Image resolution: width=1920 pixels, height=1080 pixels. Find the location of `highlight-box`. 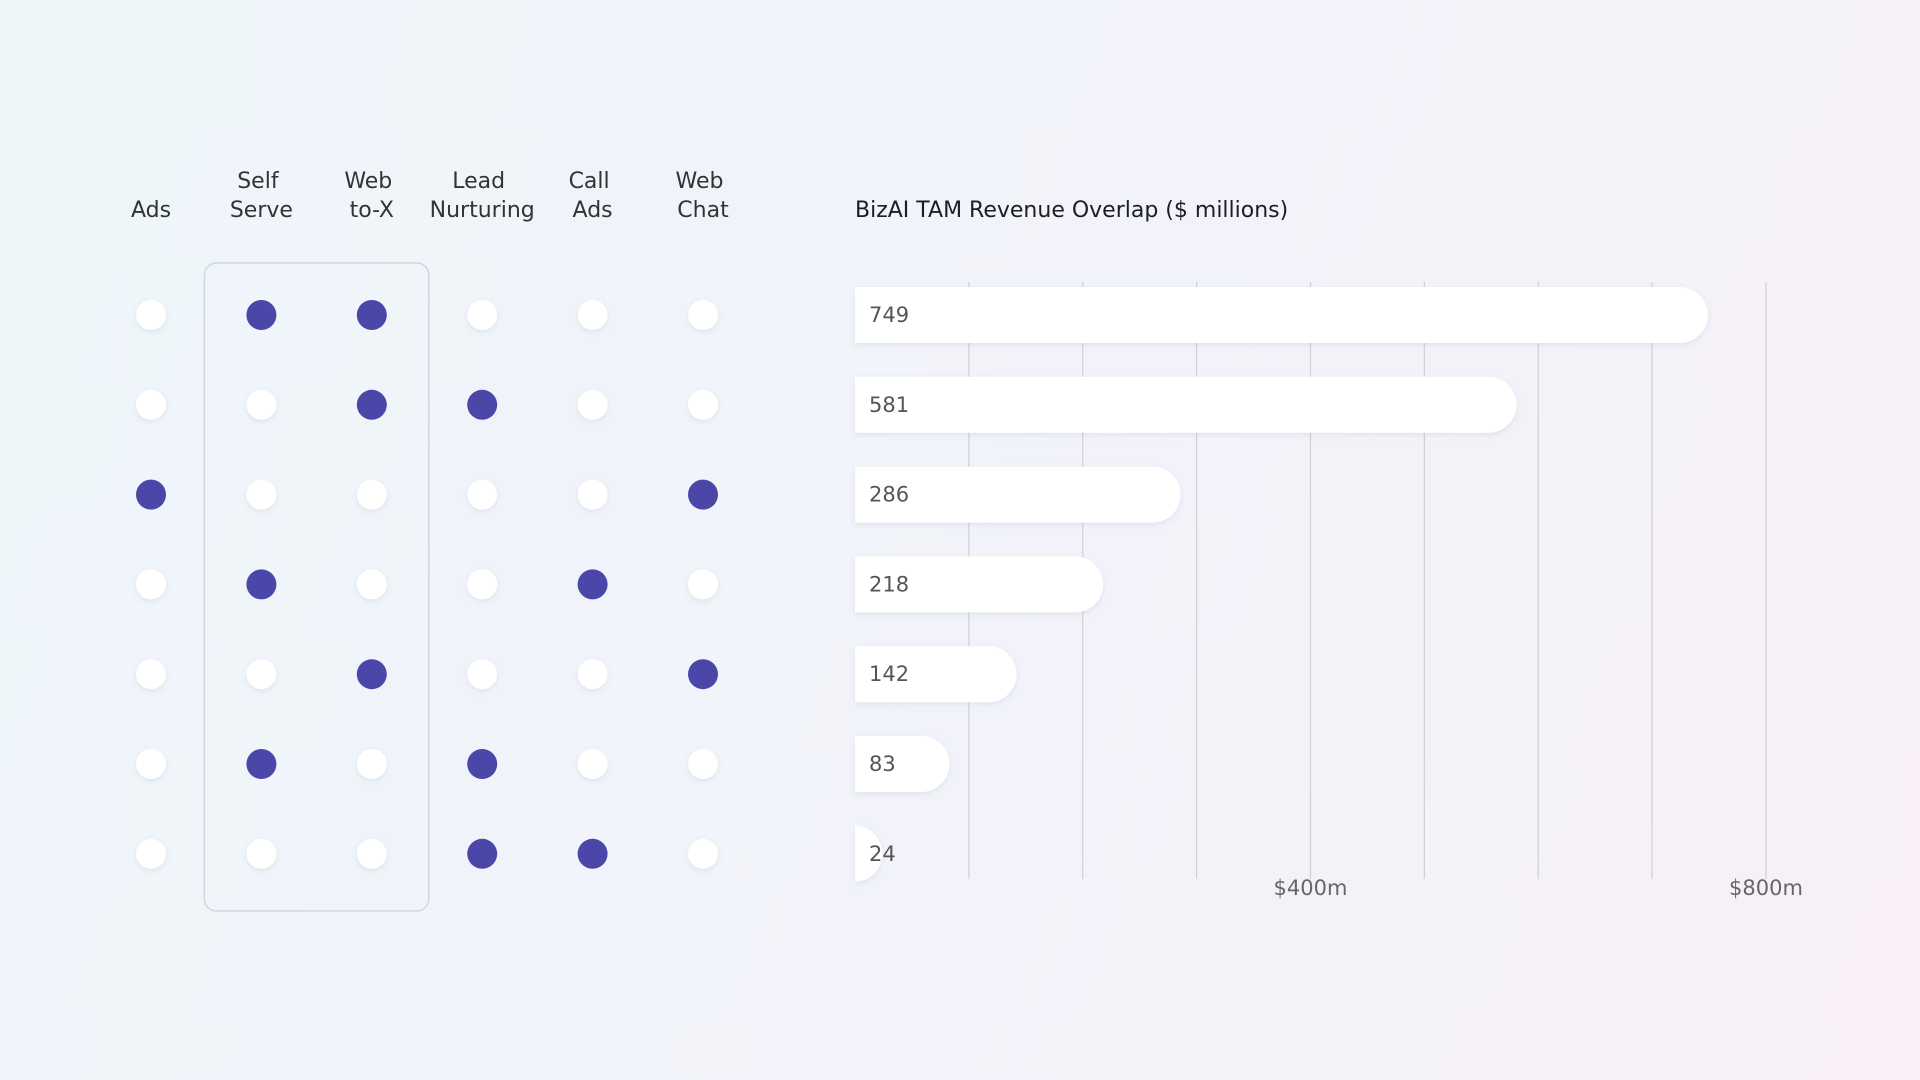

highlight-box is located at coordinates (316, 587).